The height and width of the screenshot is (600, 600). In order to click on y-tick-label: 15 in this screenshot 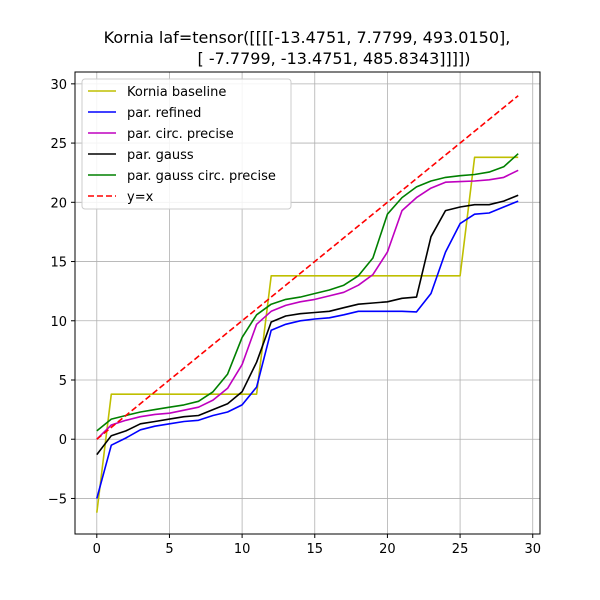, I will do `click(58, 263)`.